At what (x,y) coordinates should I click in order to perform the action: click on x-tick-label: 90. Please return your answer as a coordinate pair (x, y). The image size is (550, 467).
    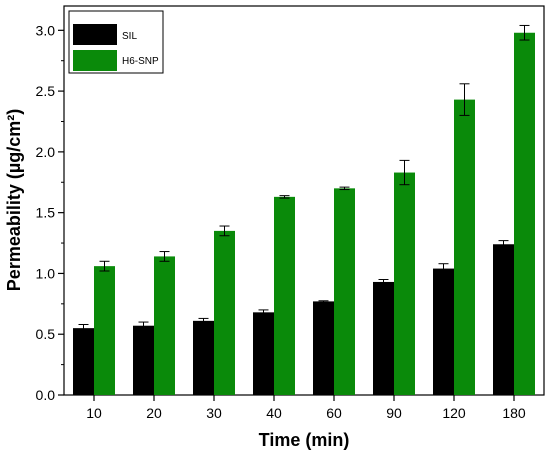
    Looking at the image, I should click on (394, 413).